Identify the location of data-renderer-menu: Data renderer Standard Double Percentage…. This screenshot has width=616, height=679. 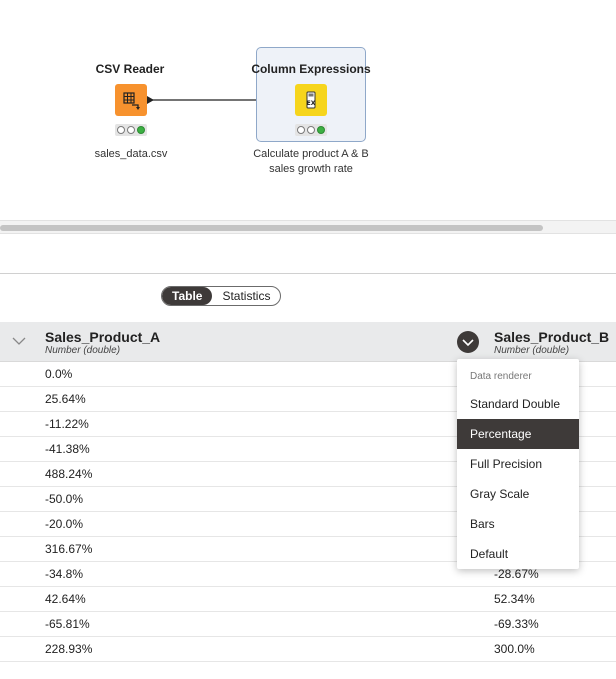
(518, 464).